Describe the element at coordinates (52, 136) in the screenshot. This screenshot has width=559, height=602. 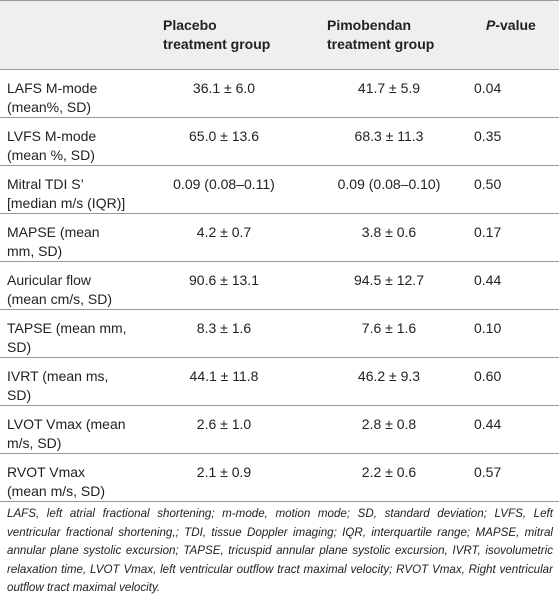
I see `row-label-line: LVFS M-mode` at that location.